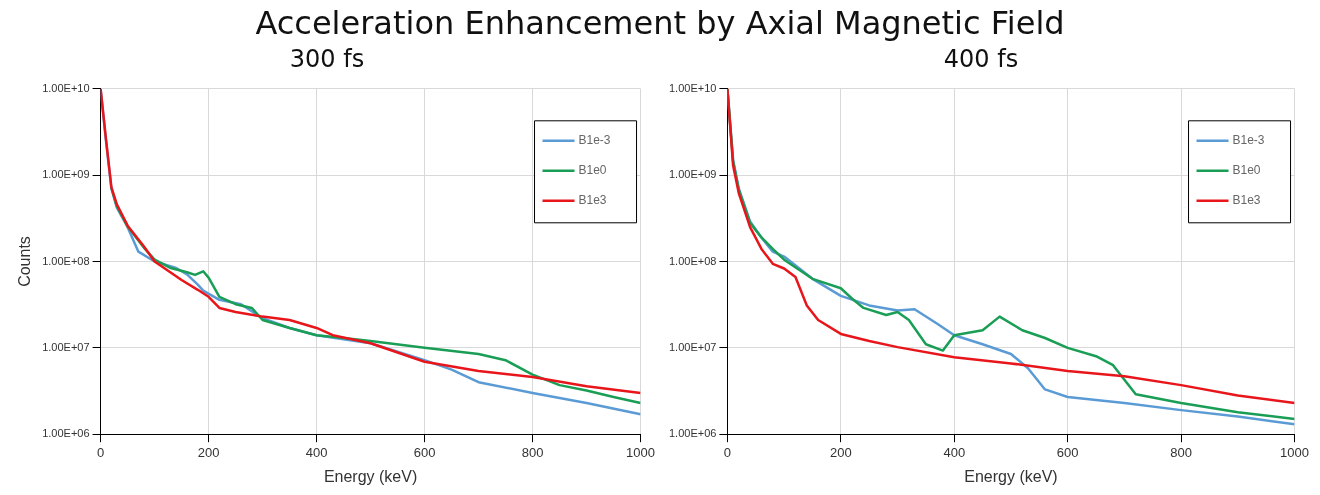  I want to click on text: Acceleration Enhancement by Axial Magnetic Field, so click(660, 23).